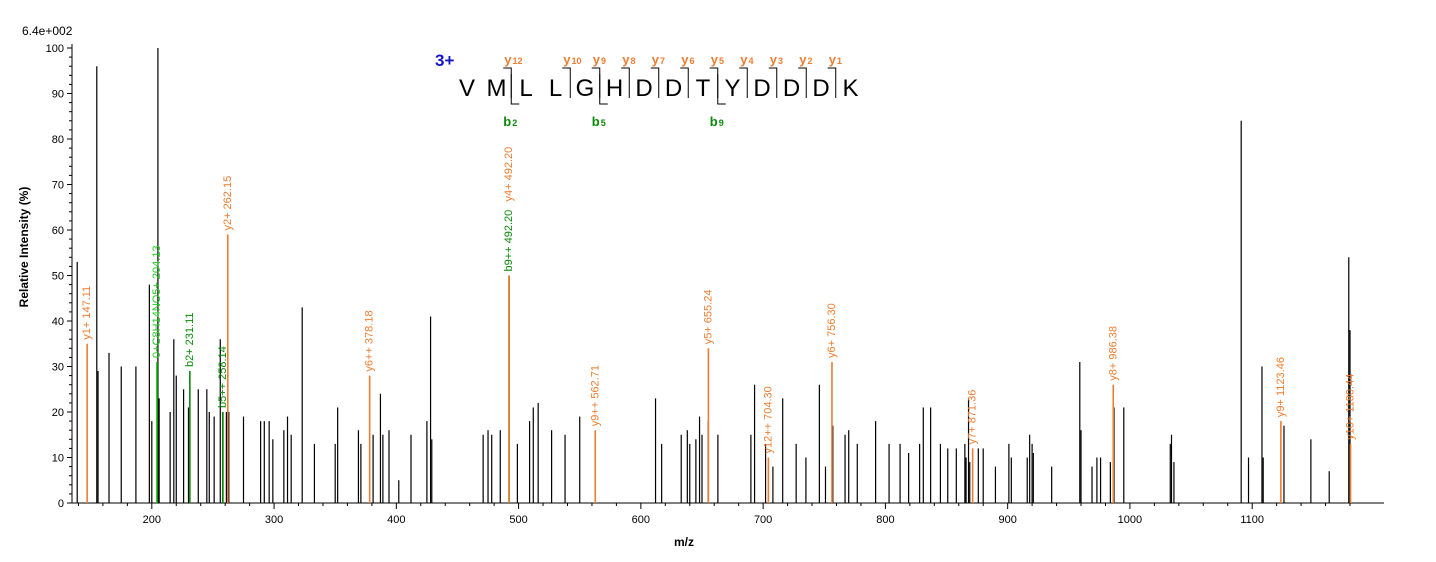  What do you see at coordinates (510, 121) in the screenshot?
I see `b-ion-label: b2` at bounding box center [510, 121].